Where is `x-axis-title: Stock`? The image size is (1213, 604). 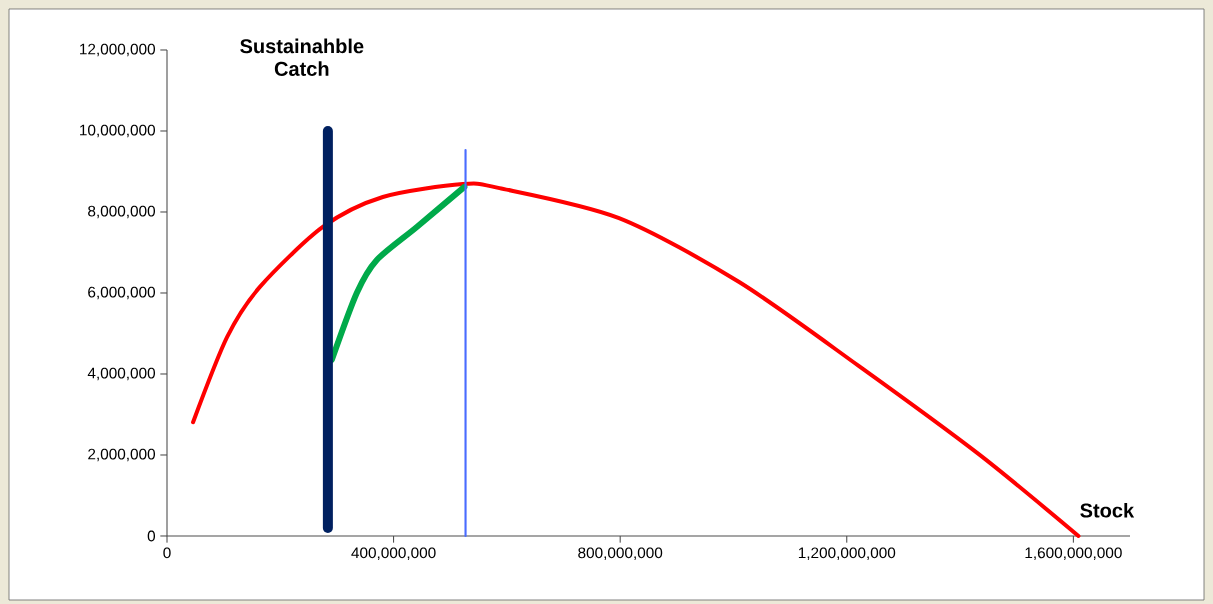
x-axis-title: Stock is located at coordinates (1107, 510).